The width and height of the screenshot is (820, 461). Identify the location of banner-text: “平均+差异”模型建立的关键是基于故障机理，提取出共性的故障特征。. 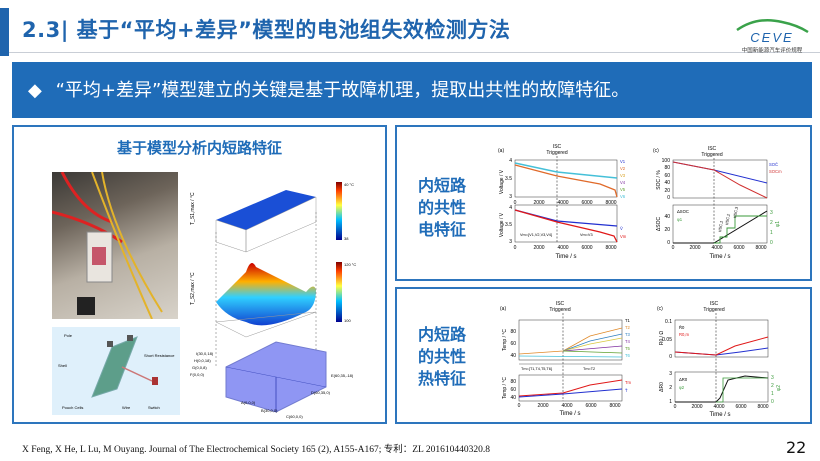
(342, 90).